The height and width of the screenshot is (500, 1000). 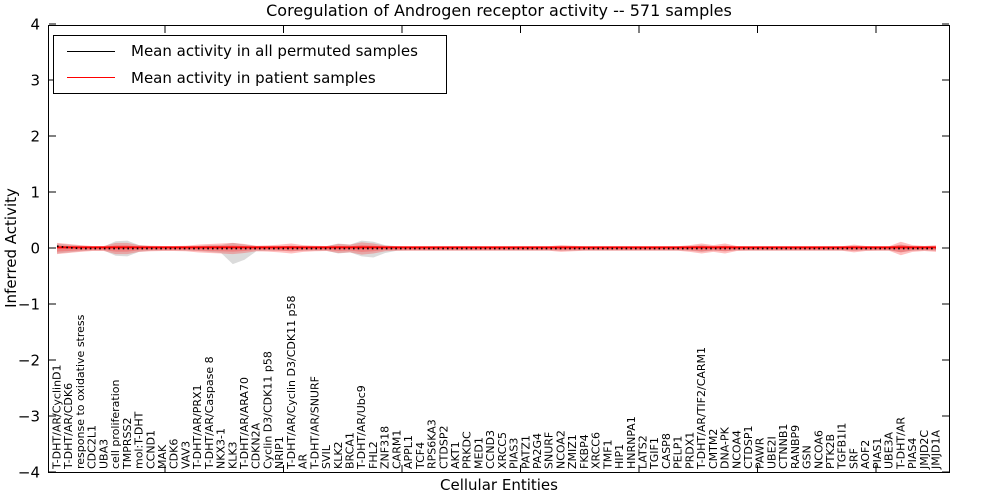 What do you see at coordinates (654, 453) in the screenshot?
I see `x-tick-label: TGIF1` at bounding box center [654, 453].